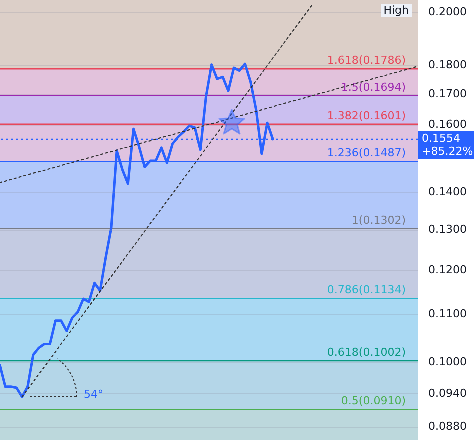 The width and height of the screenshot is (474, 440). What do you see at coordinates (447, 427) in the screenshot?
I see `y-tick-label: 0.0880` at bounding box center [447, 427].